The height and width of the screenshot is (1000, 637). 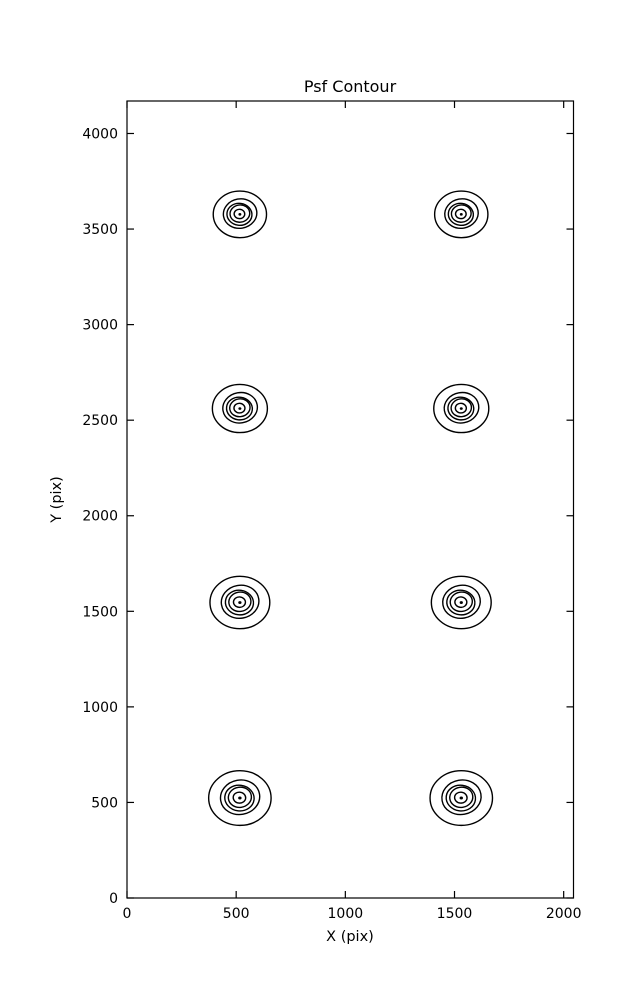 I want to click on y-tick-label: 2000, so click(x=100, y=517).